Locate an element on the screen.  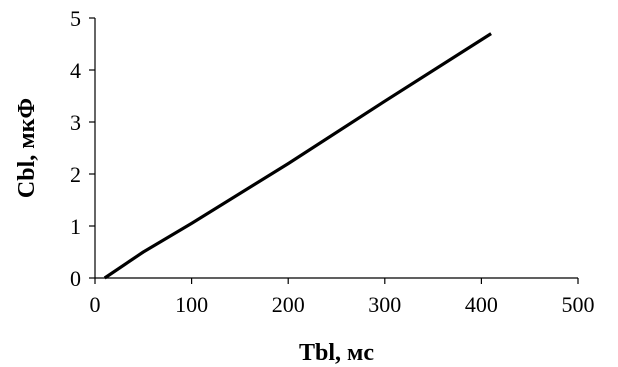
y-tick-label: 2 is located at coordinates (75, 174).